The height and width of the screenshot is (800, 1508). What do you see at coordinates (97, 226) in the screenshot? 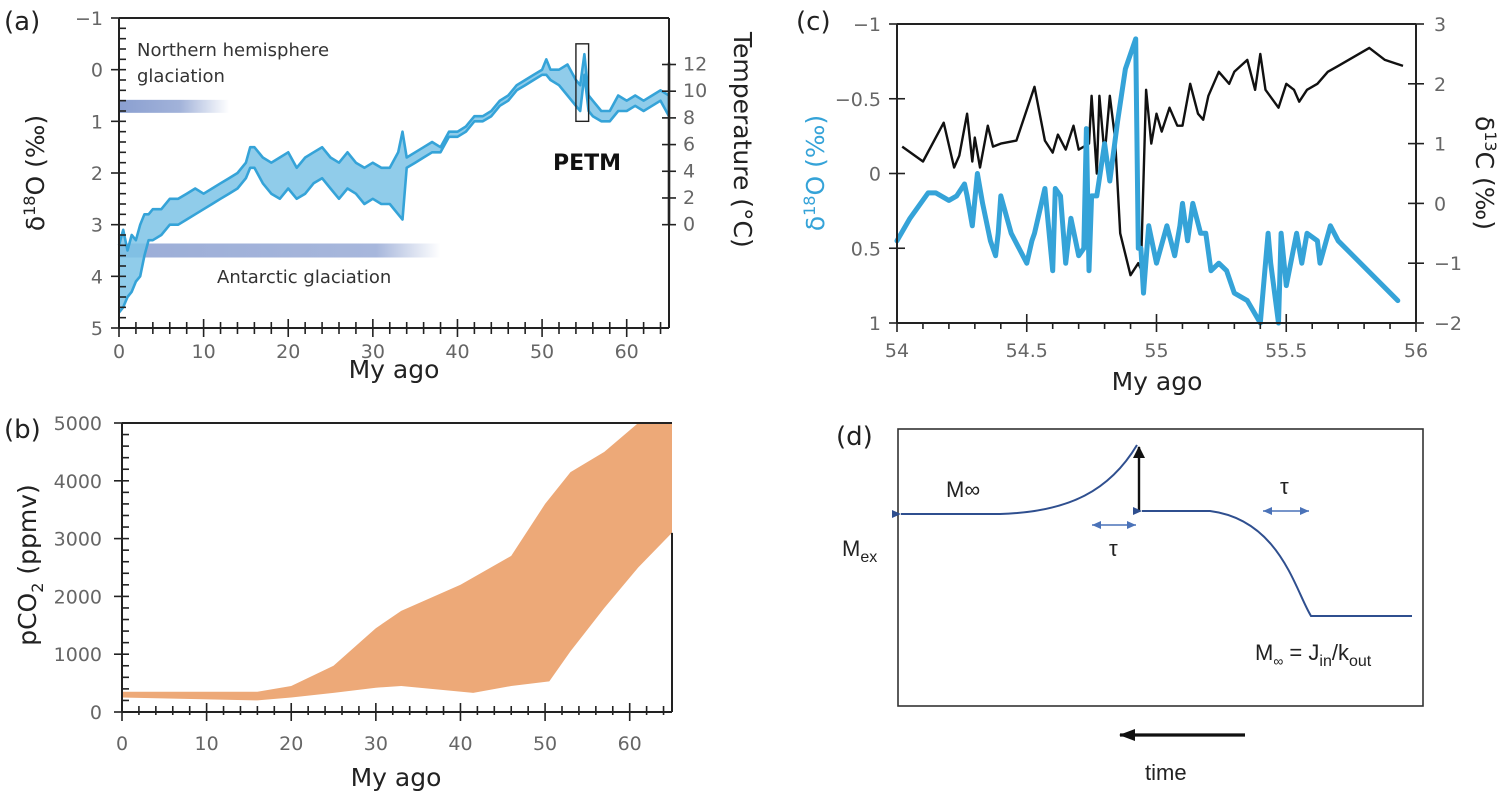
I see `y-tick-label: 3` at bounding box center [97, 226].